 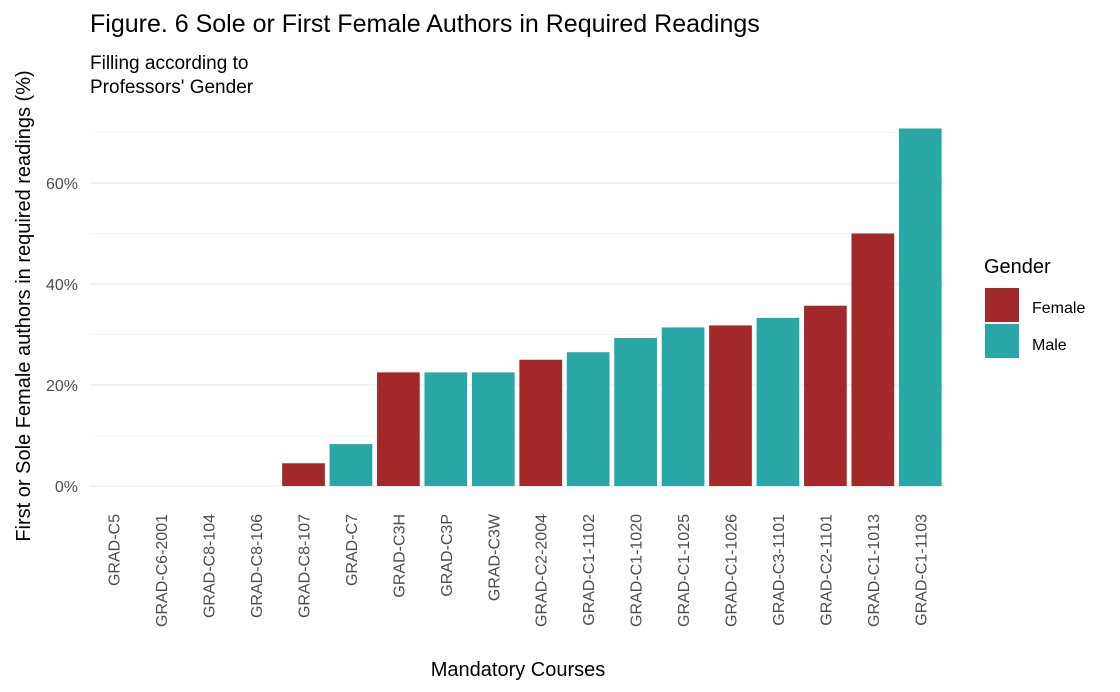 What do you see at coordinates (518, 670) in the screenshot?
I see `x-axis-title: Mandatory Courses` at bounding box center [518, 670].